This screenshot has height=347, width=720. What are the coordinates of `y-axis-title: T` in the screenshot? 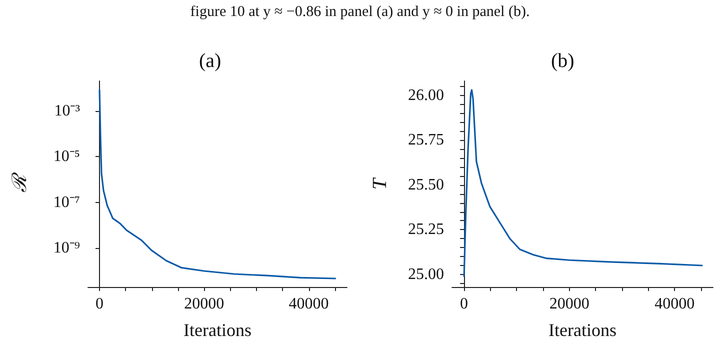 It's located at (380, 183).